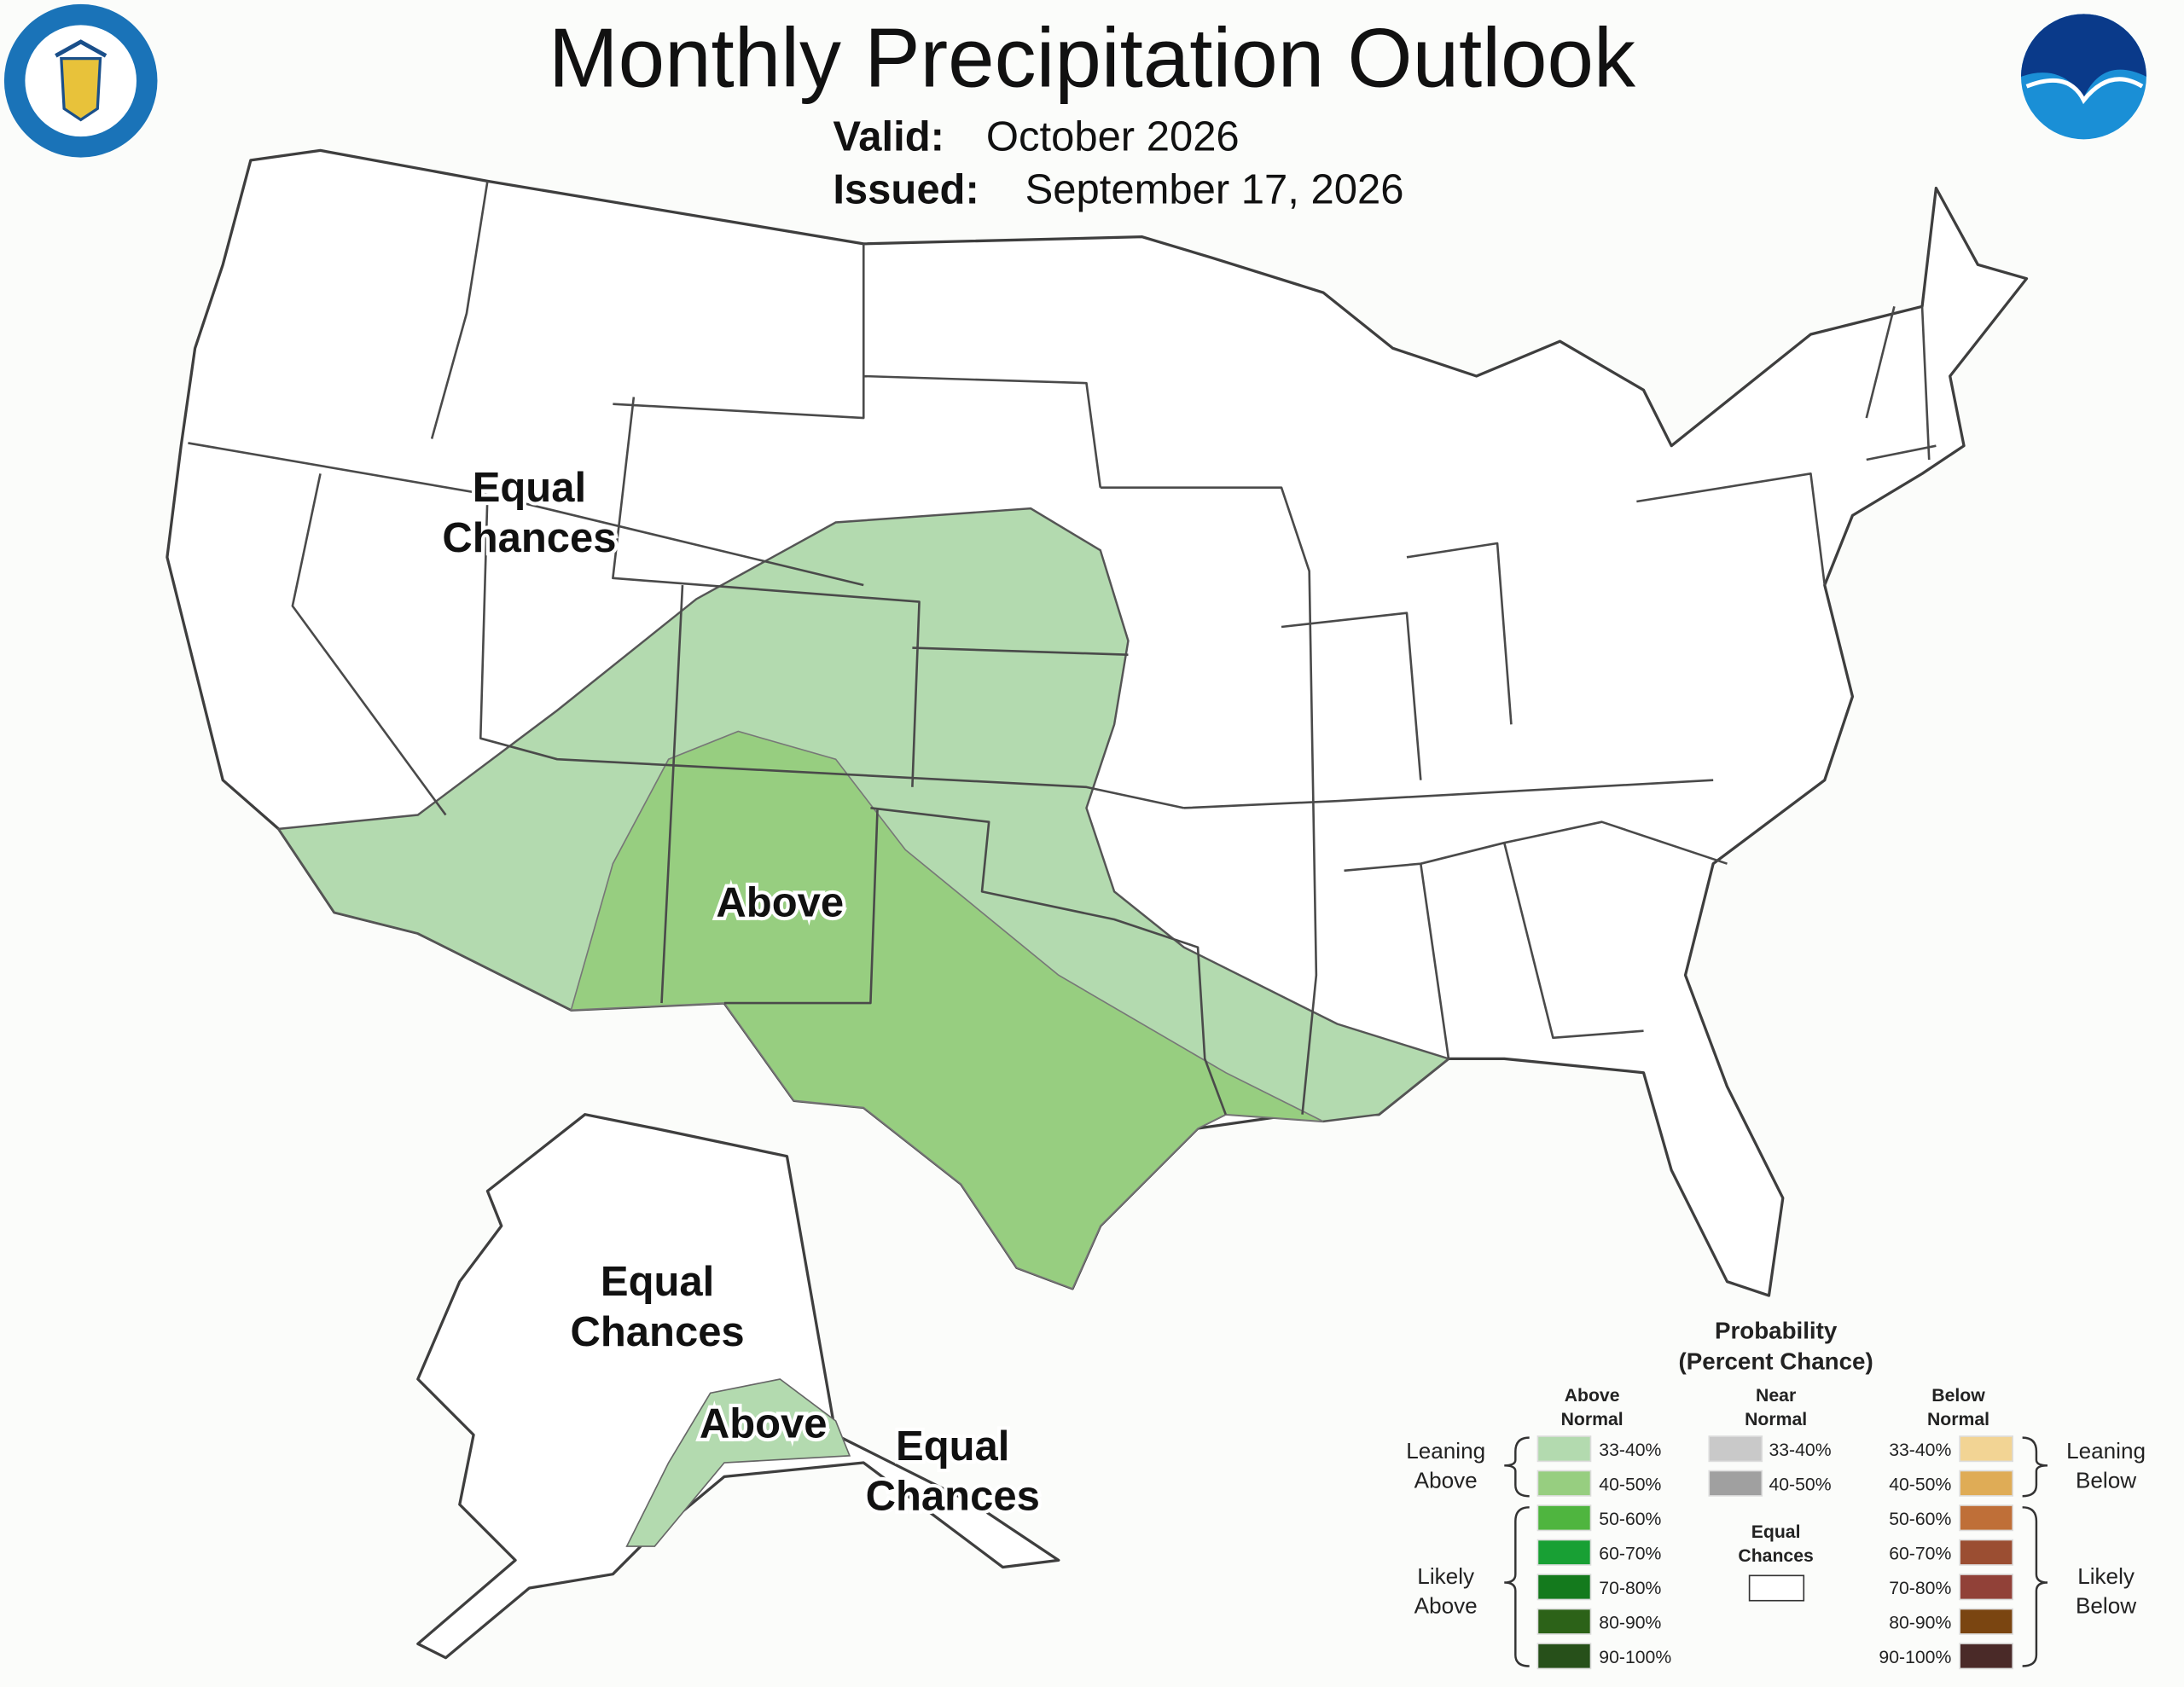 Image resolution: width=2184 pixels, height=1687 pixels. What do you see at coordinates (889, 136) in the screenshot?
I see `valid-label: Valid:` at bounding box center [889, 136].